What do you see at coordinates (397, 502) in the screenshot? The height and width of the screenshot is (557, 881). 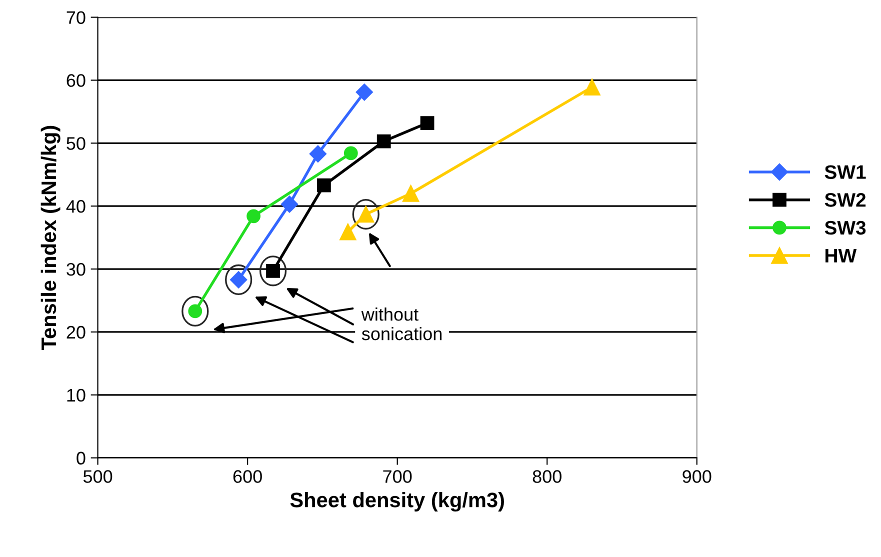 I see `x-axis-title: Sheet density (kg/m3)` at bounding box center [397, 502].